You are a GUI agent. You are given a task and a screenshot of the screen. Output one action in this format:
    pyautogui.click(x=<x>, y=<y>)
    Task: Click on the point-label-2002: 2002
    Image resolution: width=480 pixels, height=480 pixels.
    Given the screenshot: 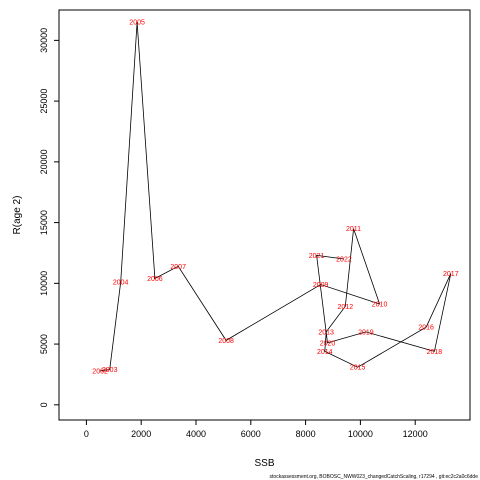 What is the action you would take?
    pyautogui.click(x=100, y=371)
    